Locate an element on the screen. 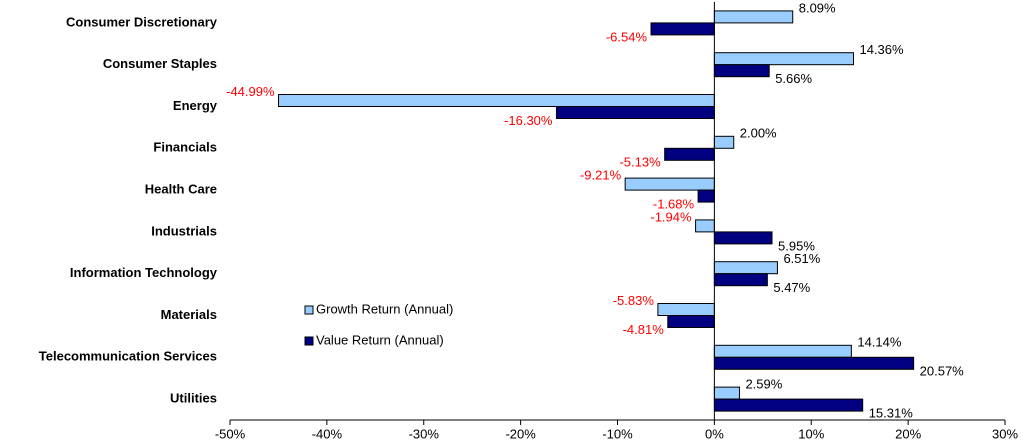 Image resolution: width=1036 pixels, height=445 pixels. value-label: -1.94% is located at coordinates (671, 216).